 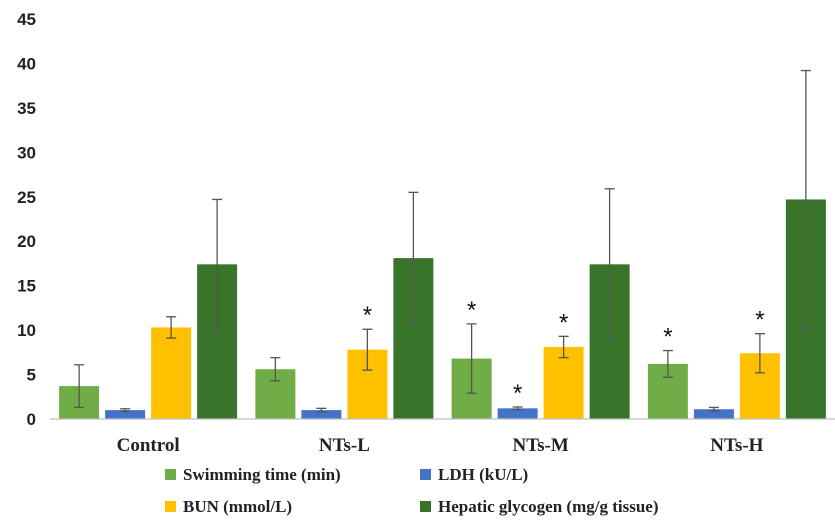 What do you see at coordinates (26, 219) in the screenshot?
I see `y-axis-ticks: 0 5 10 15 20 25 30 35 40 45` at bounding box center [26, 219].